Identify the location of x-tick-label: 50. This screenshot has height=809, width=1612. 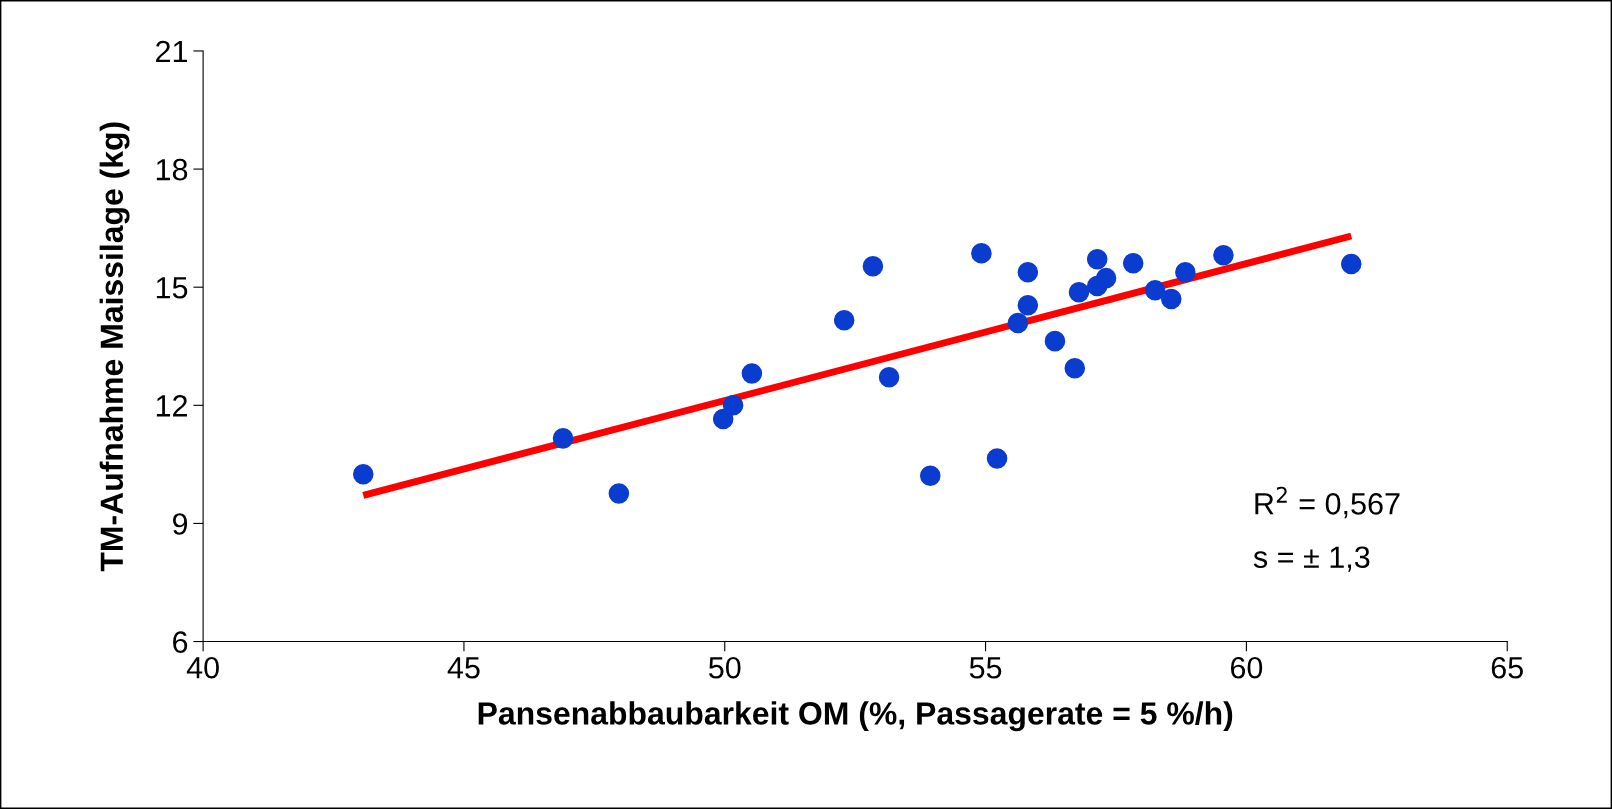
(724, 667).